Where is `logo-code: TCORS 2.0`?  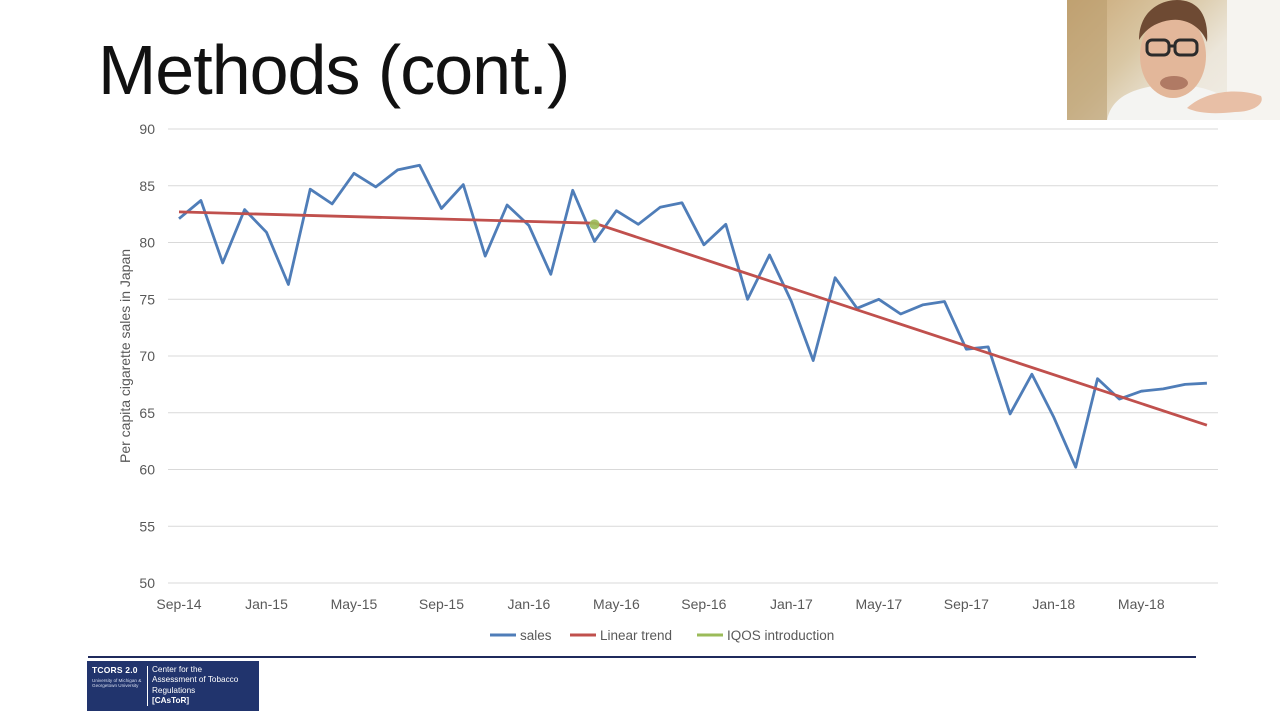
logo-code: TCORS 2.0 is located at coordinates (115, 670).